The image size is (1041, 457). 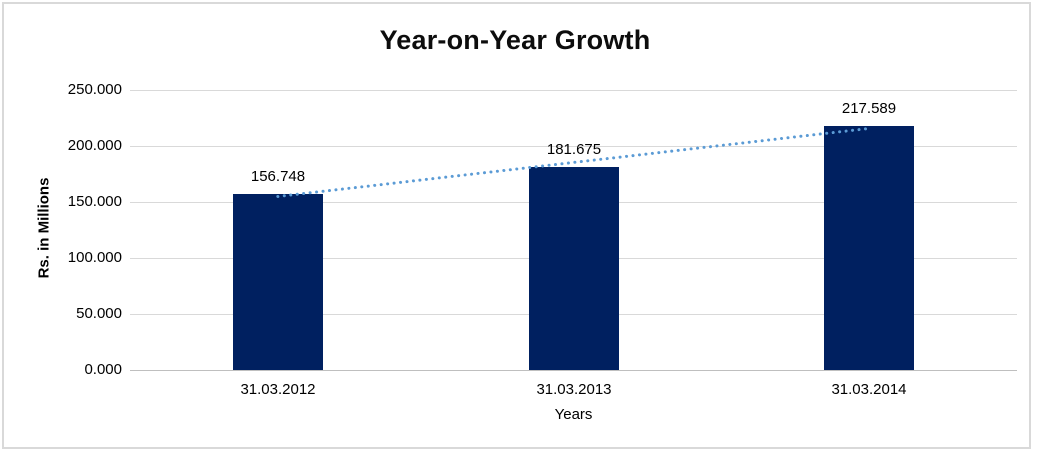 What do you see at coordinates (573, 370) in the screenshot?
I see `x-axis-line` at bounding box center [573, 370].